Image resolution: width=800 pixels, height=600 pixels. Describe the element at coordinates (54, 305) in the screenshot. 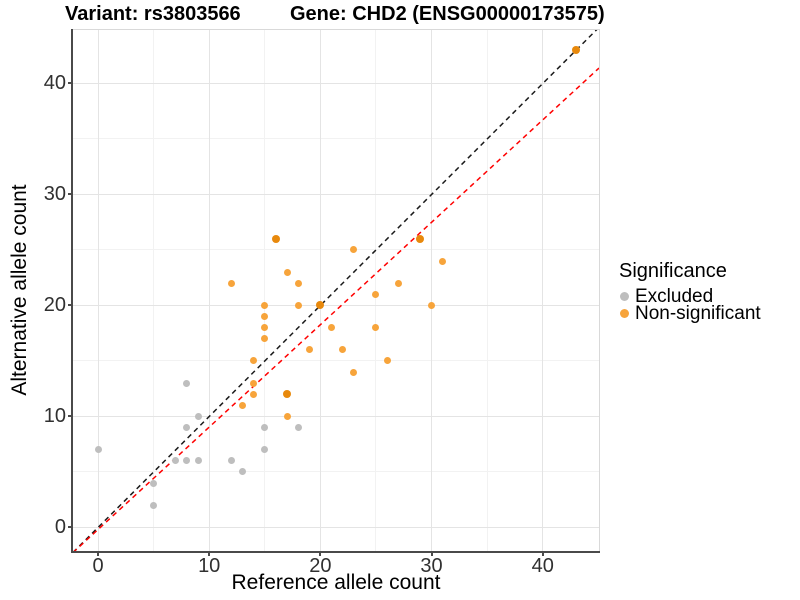

I see `y-tick-label: 20` at that location.